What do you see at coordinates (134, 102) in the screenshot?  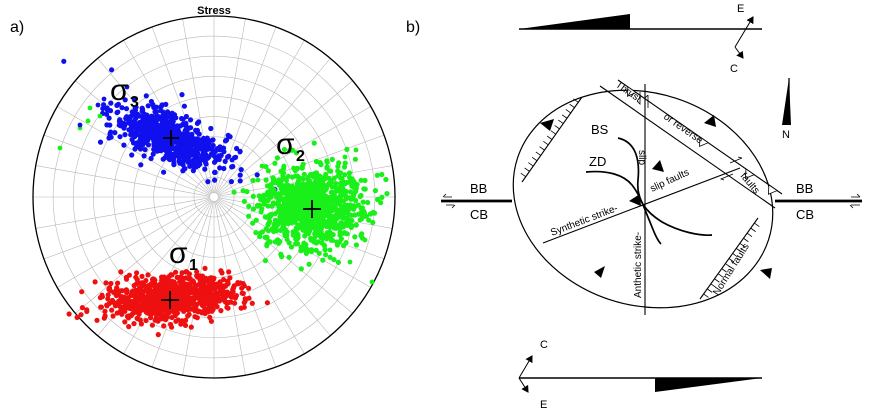 I see `svg-text: 3` at bounding box center [134, 102].